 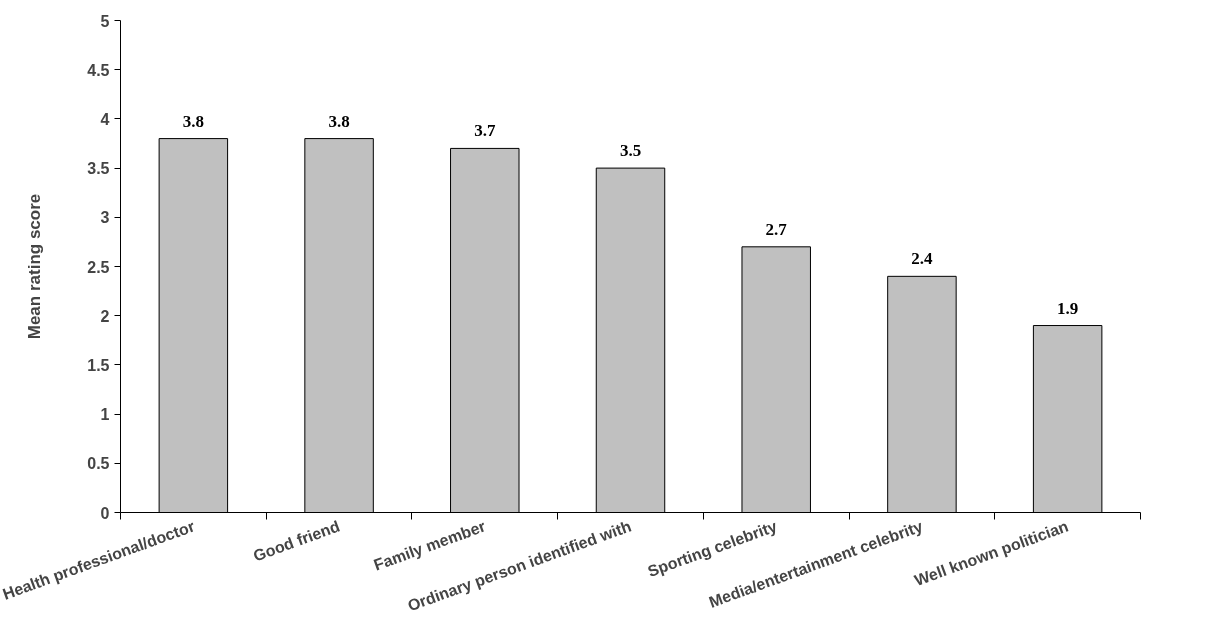 I want to click on y-tick-label: 3, so click(x=105, y=218).